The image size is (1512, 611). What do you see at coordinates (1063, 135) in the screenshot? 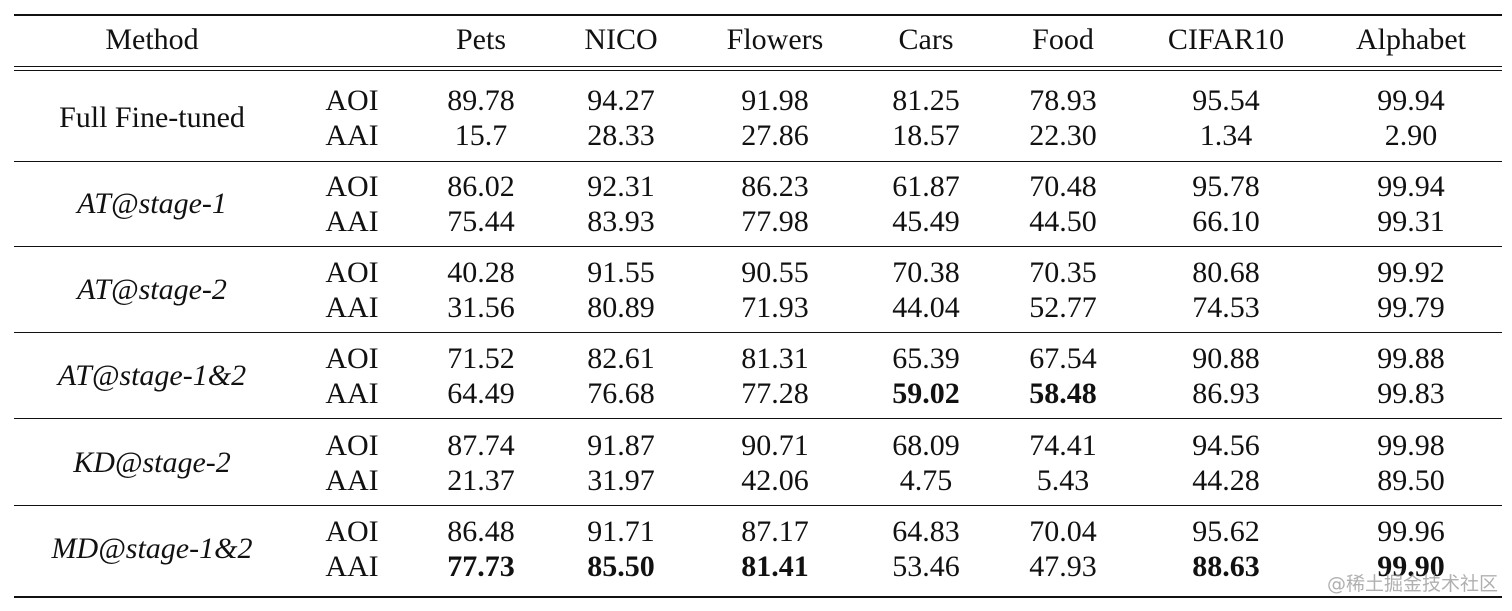
I see `value-cell: 22.30` at bounding box center [1063, 135].